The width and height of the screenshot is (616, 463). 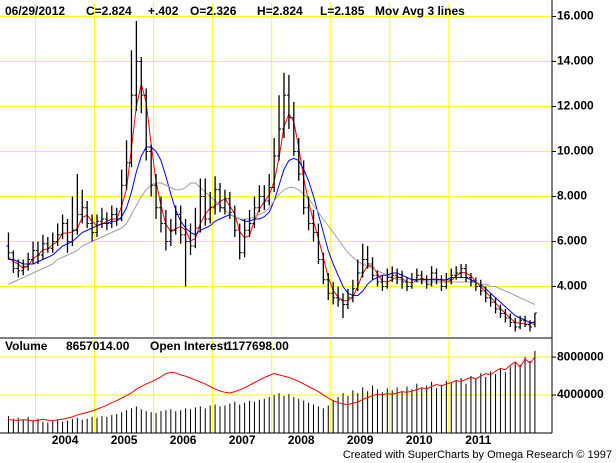 I want to click on x-tick-label: 2008, so click(x=301, y=440).